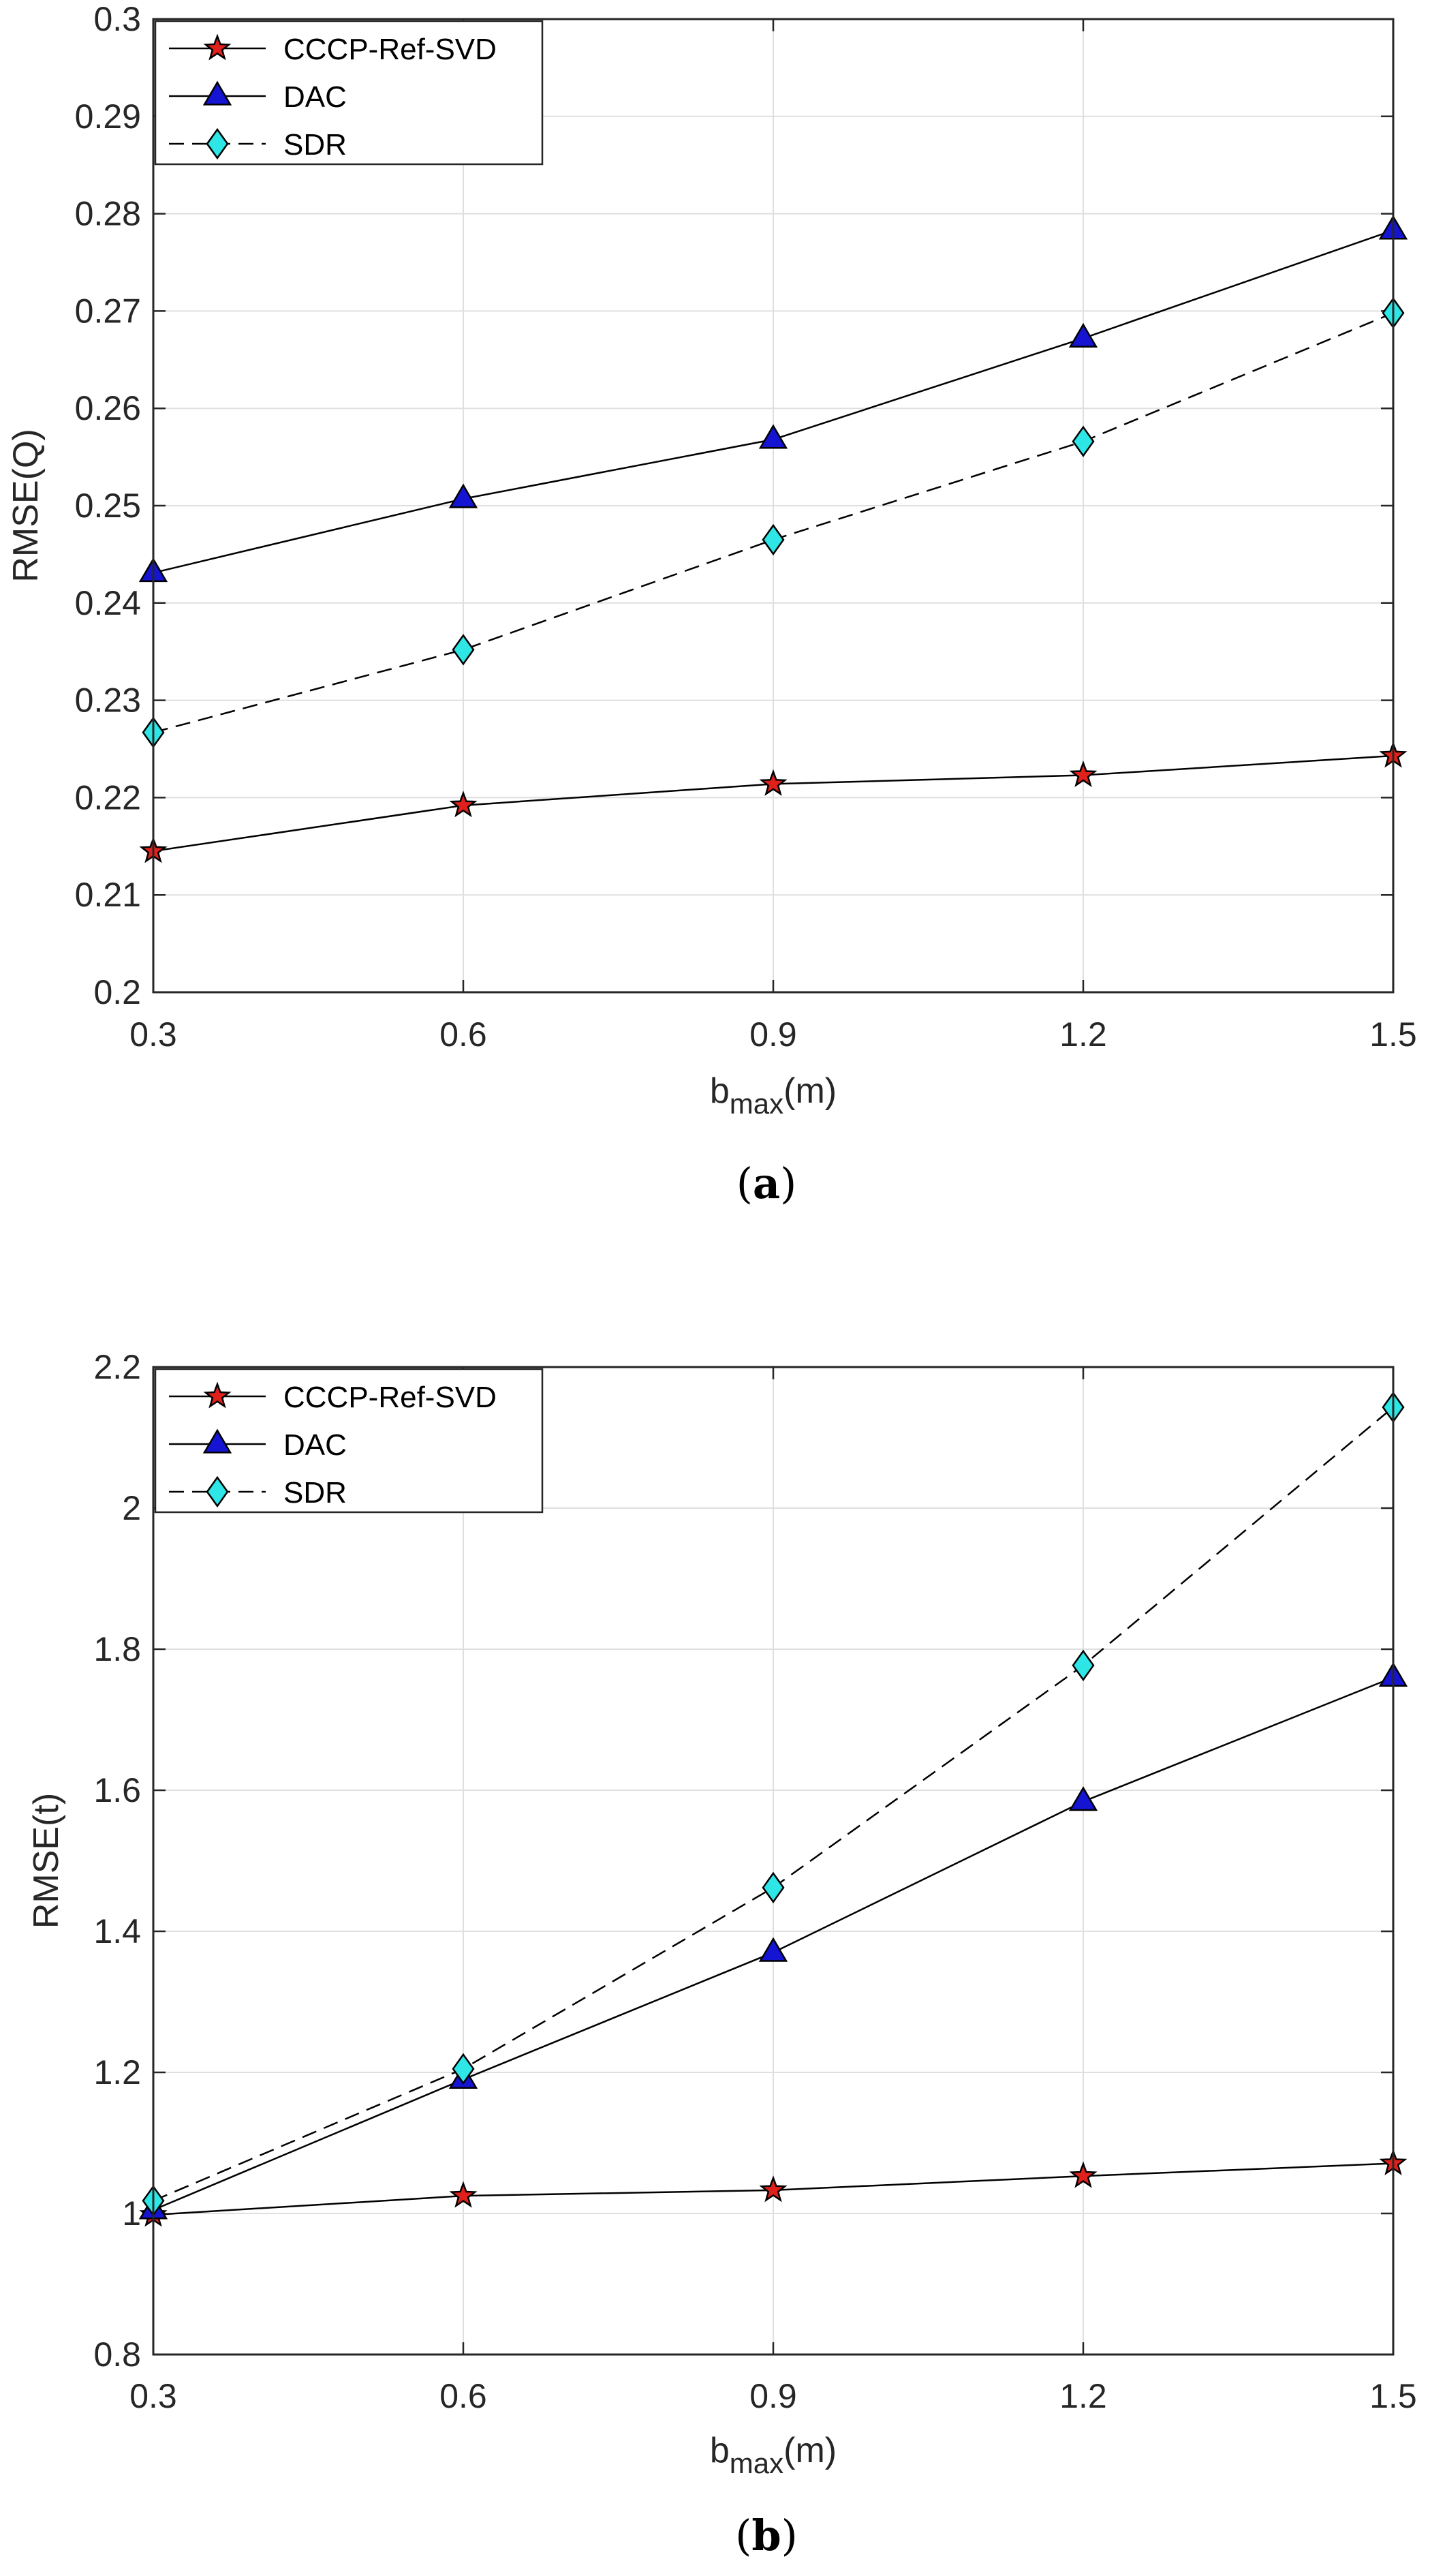 The width and height of the screenshot is (1430, 2576). I want to click on figure-caption: (a), so click(766, 1183).